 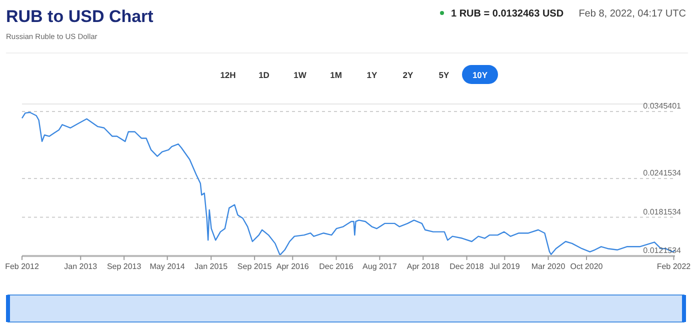 I want to click on x-tick-label: Dec 2016, so click(x=336, y=266).